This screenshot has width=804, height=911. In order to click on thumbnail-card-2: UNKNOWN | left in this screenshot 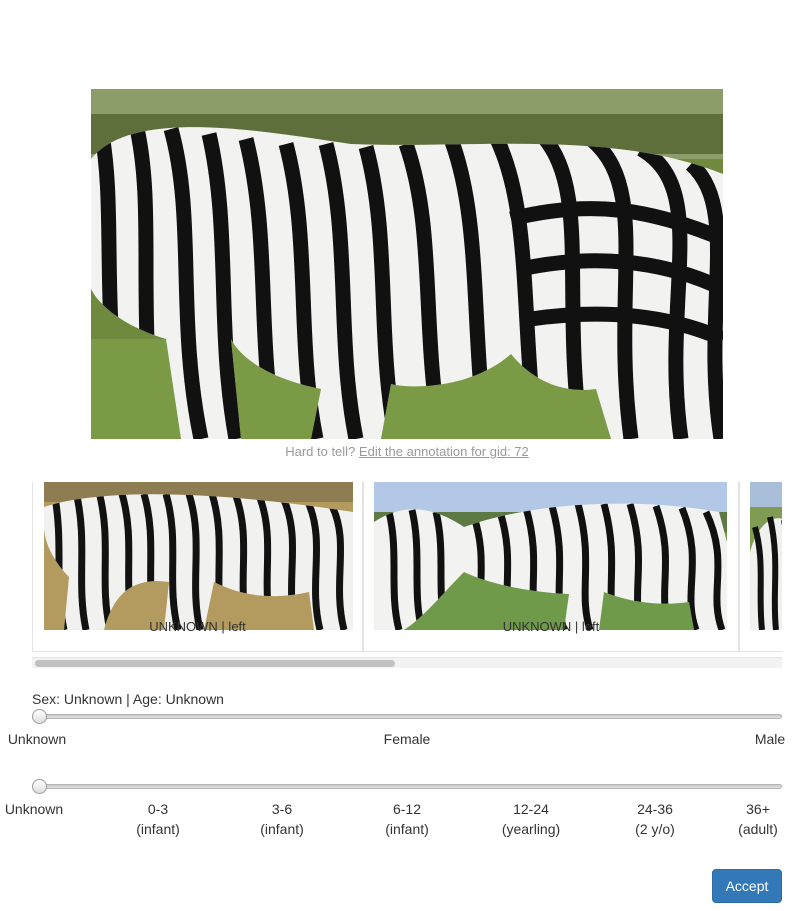, I will do `click(551, 567)`.